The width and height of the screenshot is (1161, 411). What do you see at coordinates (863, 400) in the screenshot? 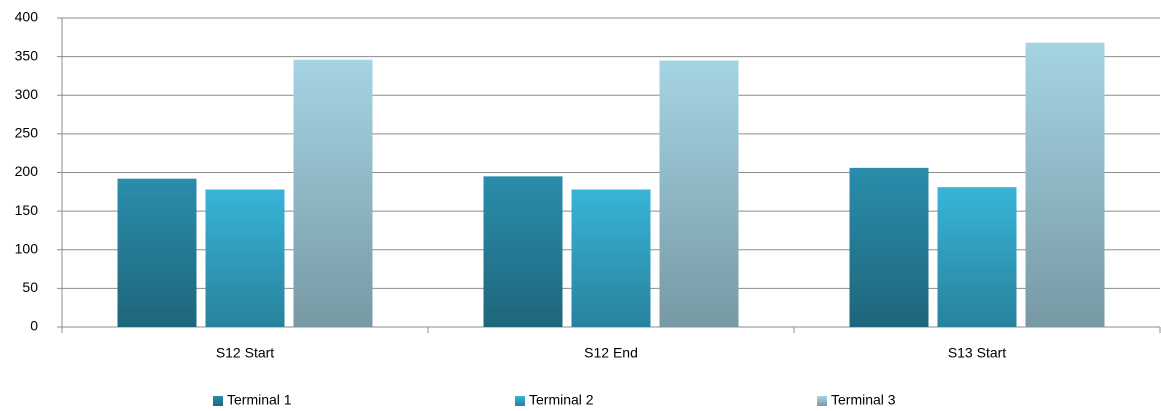
I see `legend-label: Terminal 3` at bounding box center [863, 400].